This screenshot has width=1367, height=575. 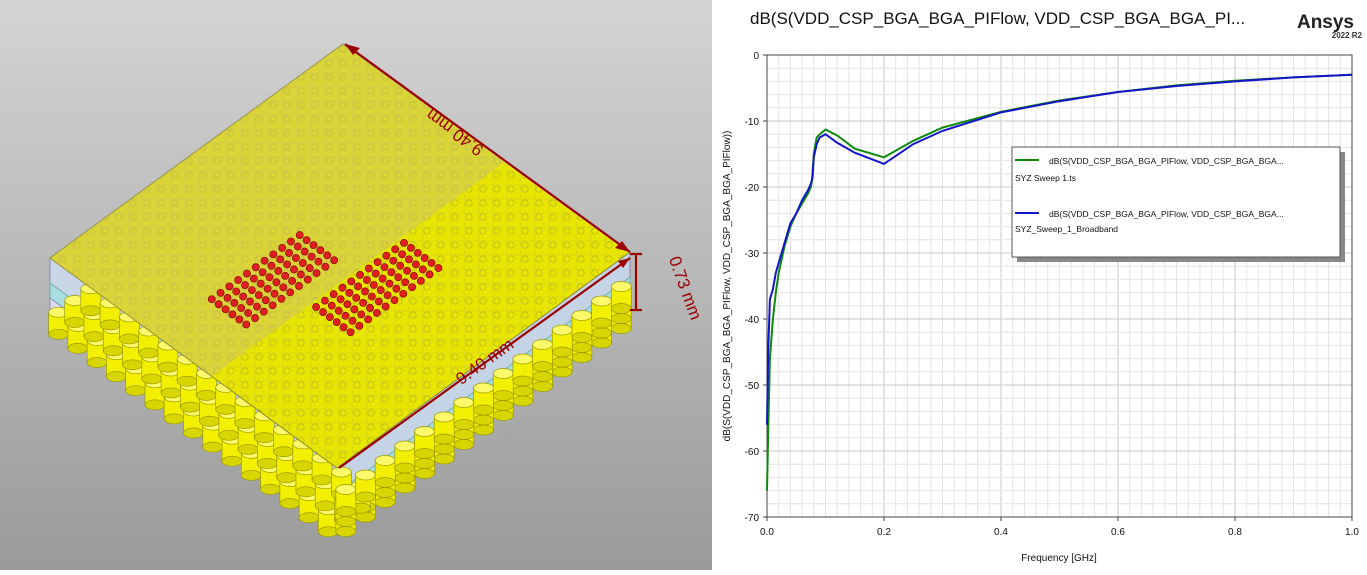 I want to click on legend-sublabel-series-2: SYZ_Sweep_1_Broadband, so click(x=1066, y=229).